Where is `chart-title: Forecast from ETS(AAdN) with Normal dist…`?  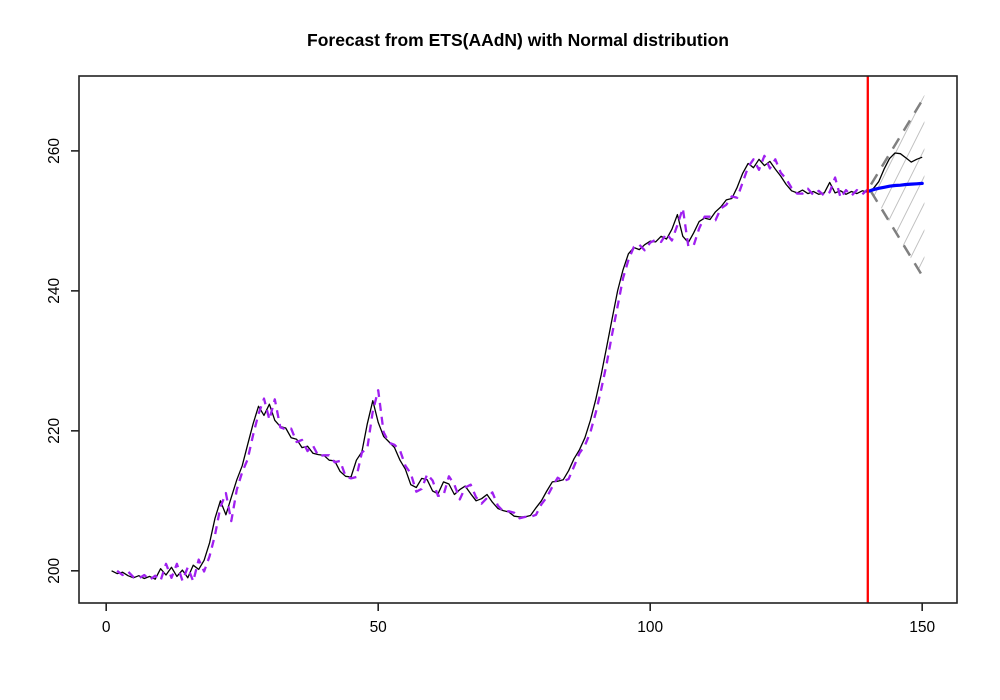
chart-title: Forecast from ETS(AAdN) with Normal dist… is located at coordinates (518, 40).